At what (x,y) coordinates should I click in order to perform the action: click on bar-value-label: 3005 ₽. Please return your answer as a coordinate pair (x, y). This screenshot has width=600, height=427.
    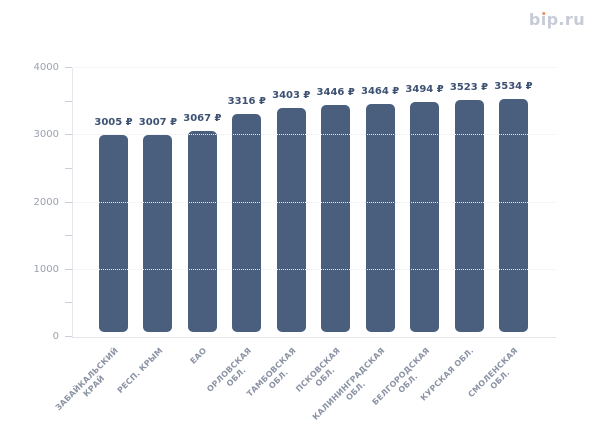
    Looking at the image, I should click on (113, 122).